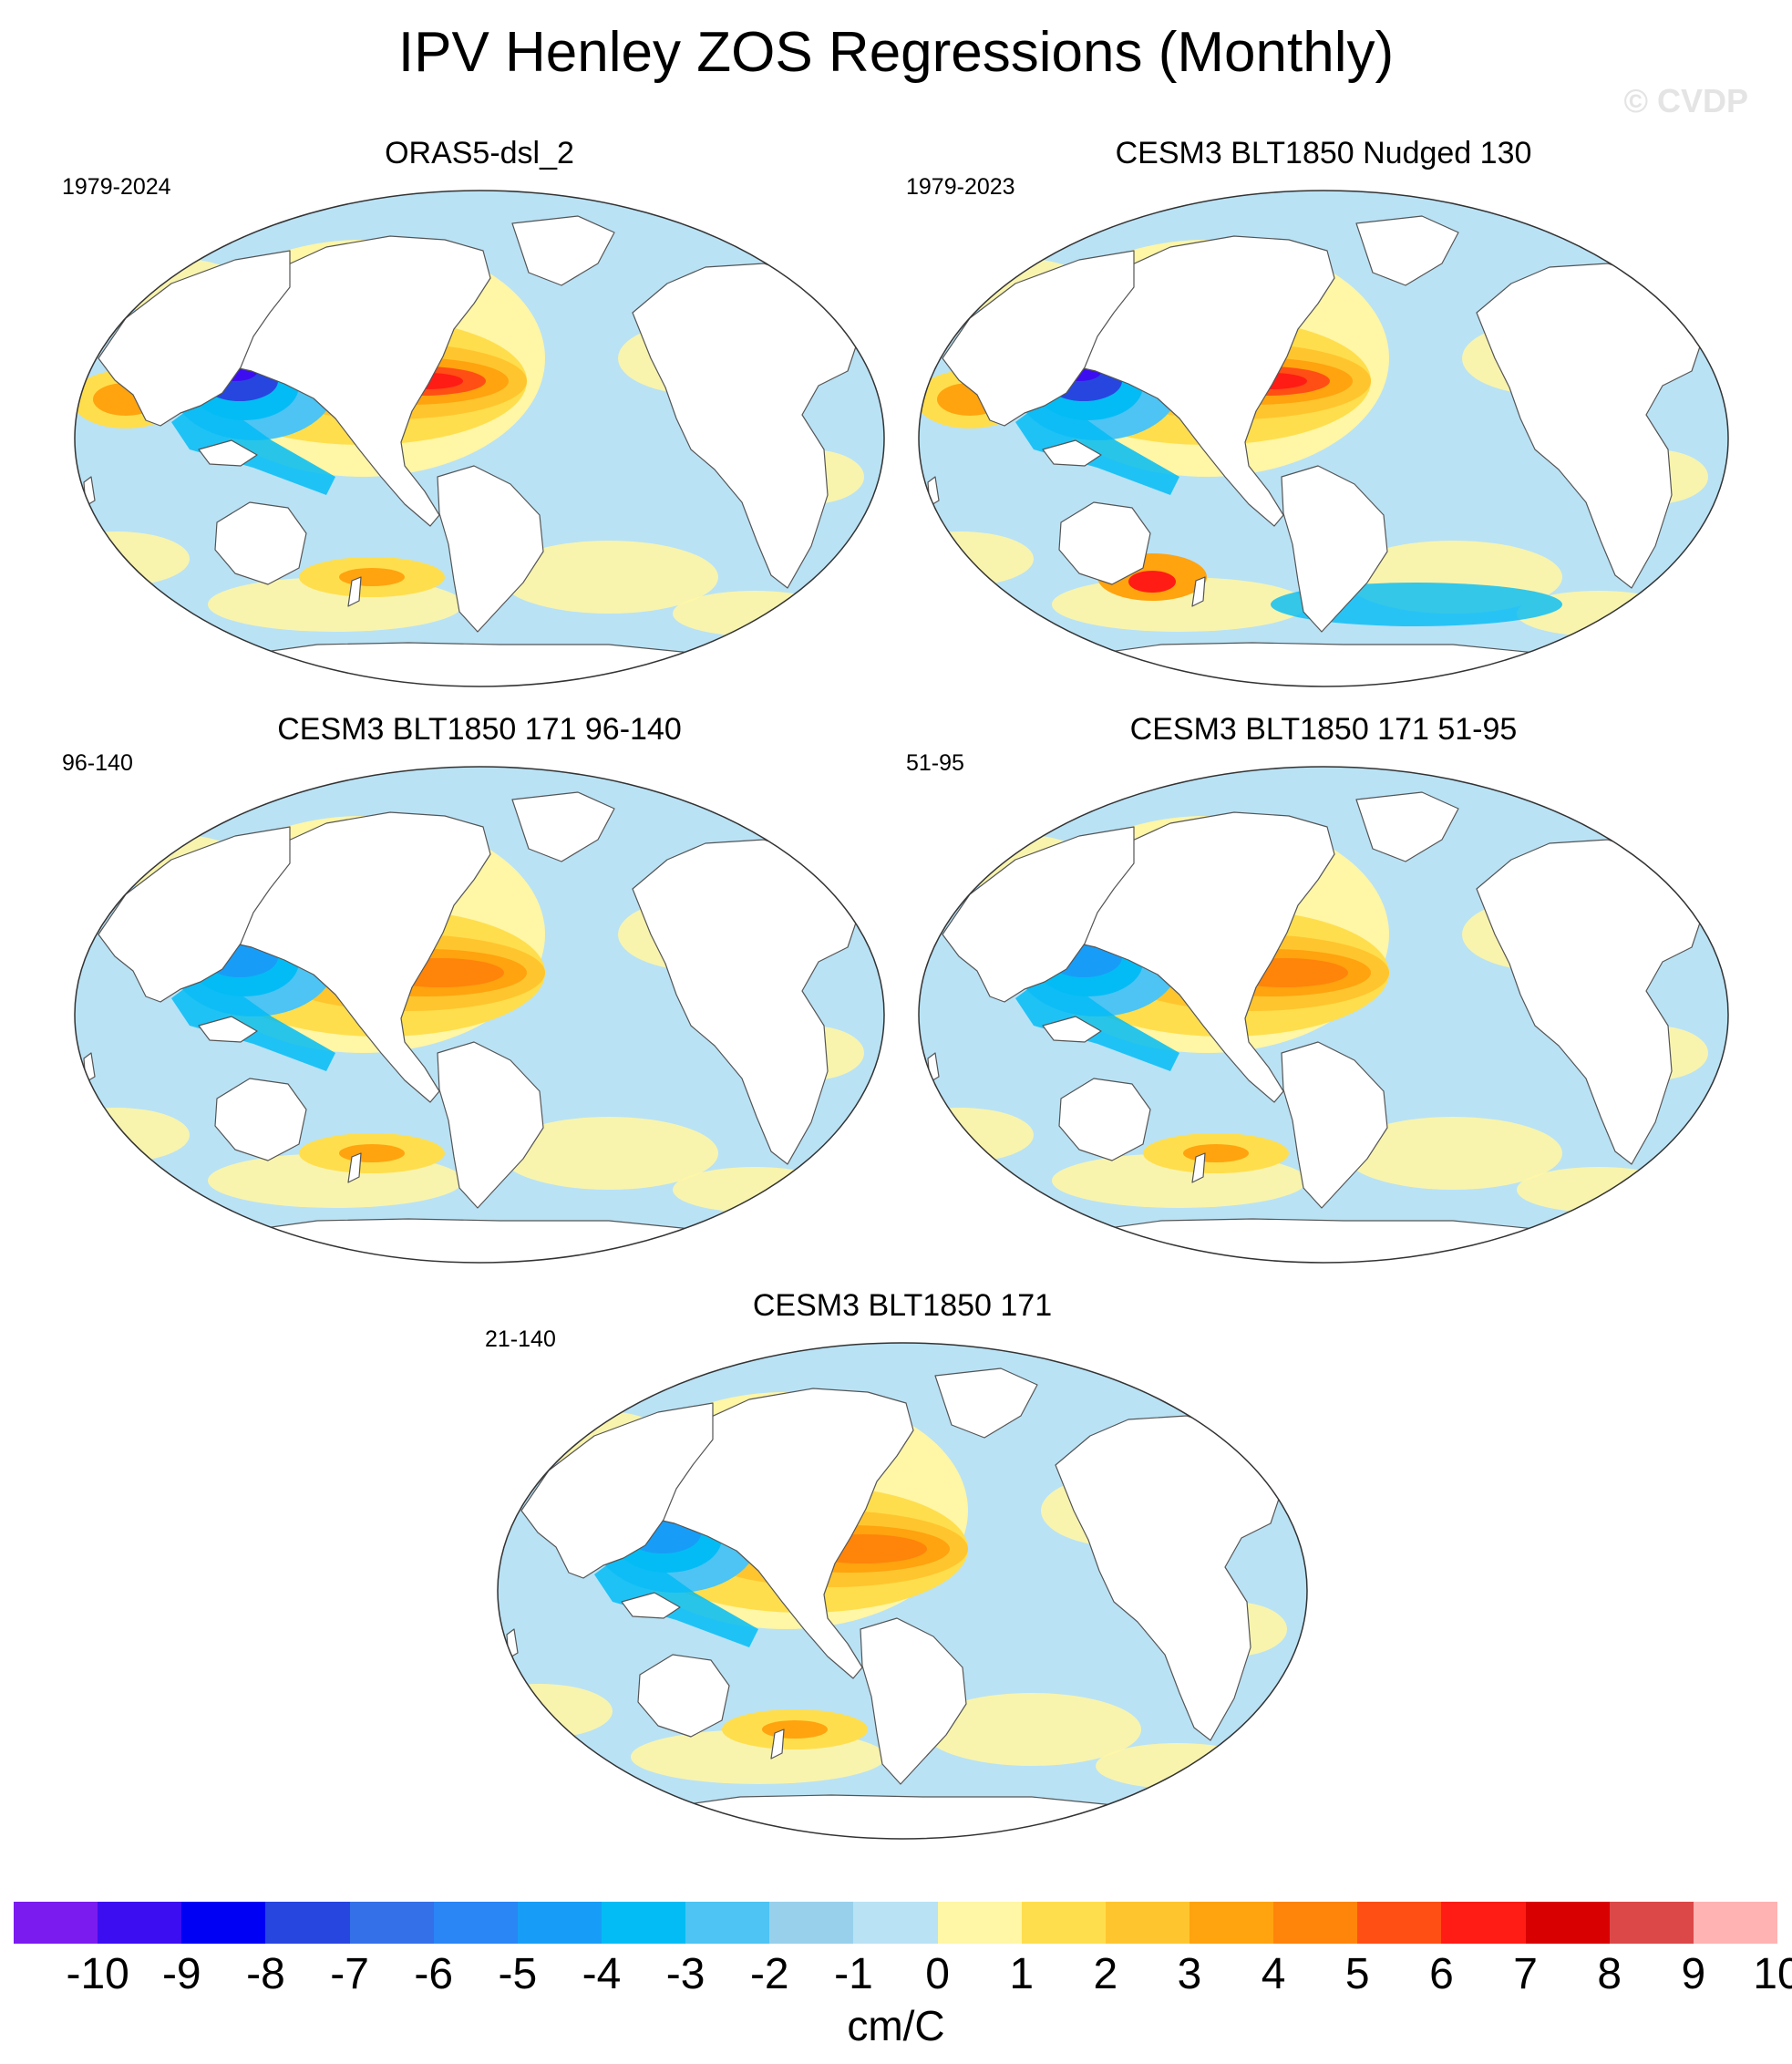  What do you see at coordinates (1772, 1974) in the screenshot?
I see `colorbar-tick-label: 10` at bounding box center [1772, 1974].